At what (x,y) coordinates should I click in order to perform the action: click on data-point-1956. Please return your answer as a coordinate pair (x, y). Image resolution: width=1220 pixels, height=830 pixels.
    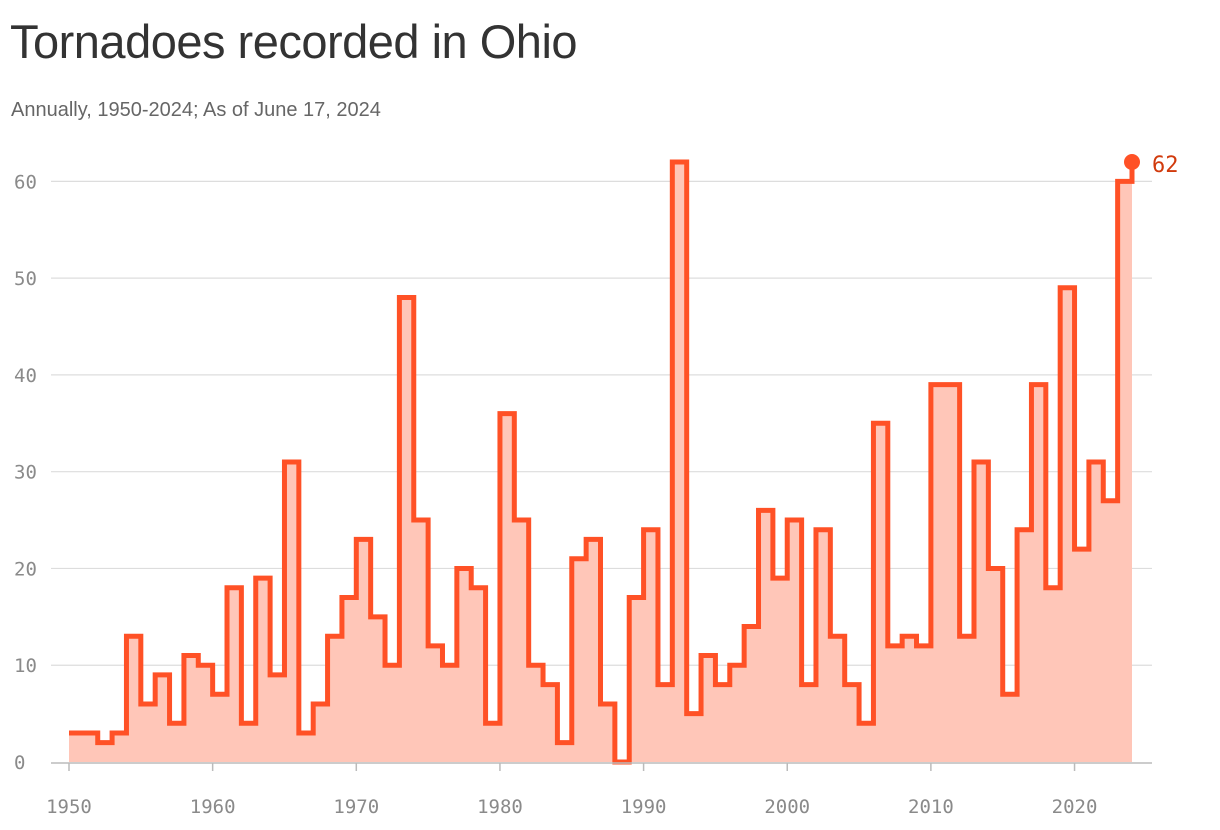
    Looking at the image, I should click on (155, 675).